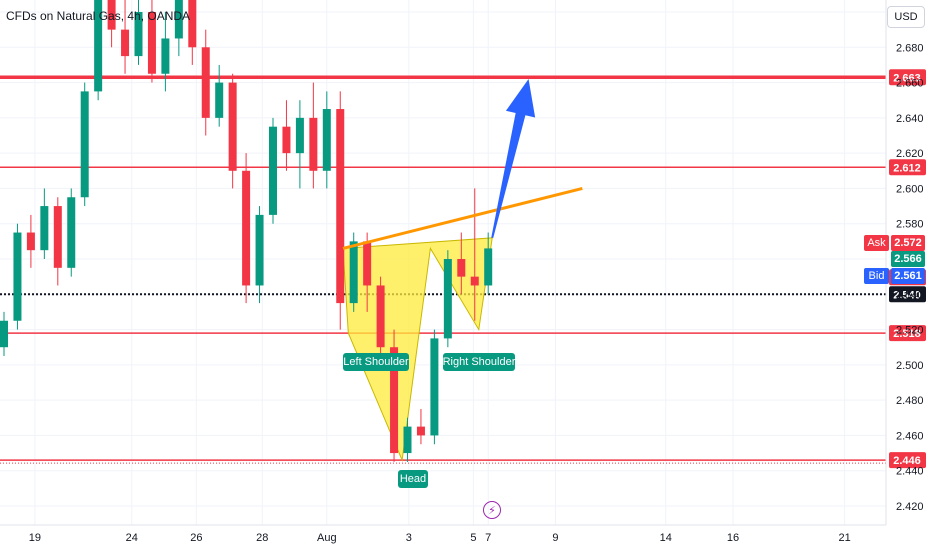  I want to click on bid-price-tag: 2.561, so click(908, 276).